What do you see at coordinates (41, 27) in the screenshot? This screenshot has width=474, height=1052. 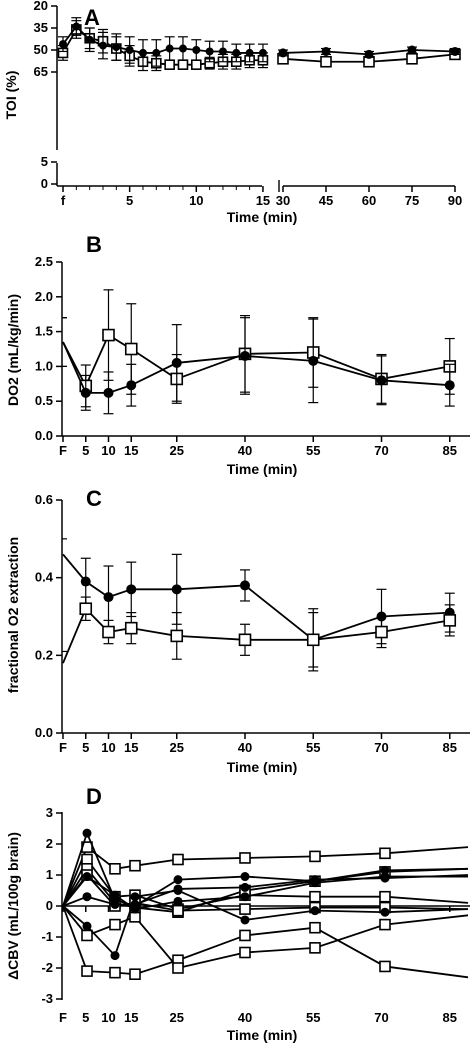 I see `panel-a-y-tick-label: 35` at bounding box center [41, 27].